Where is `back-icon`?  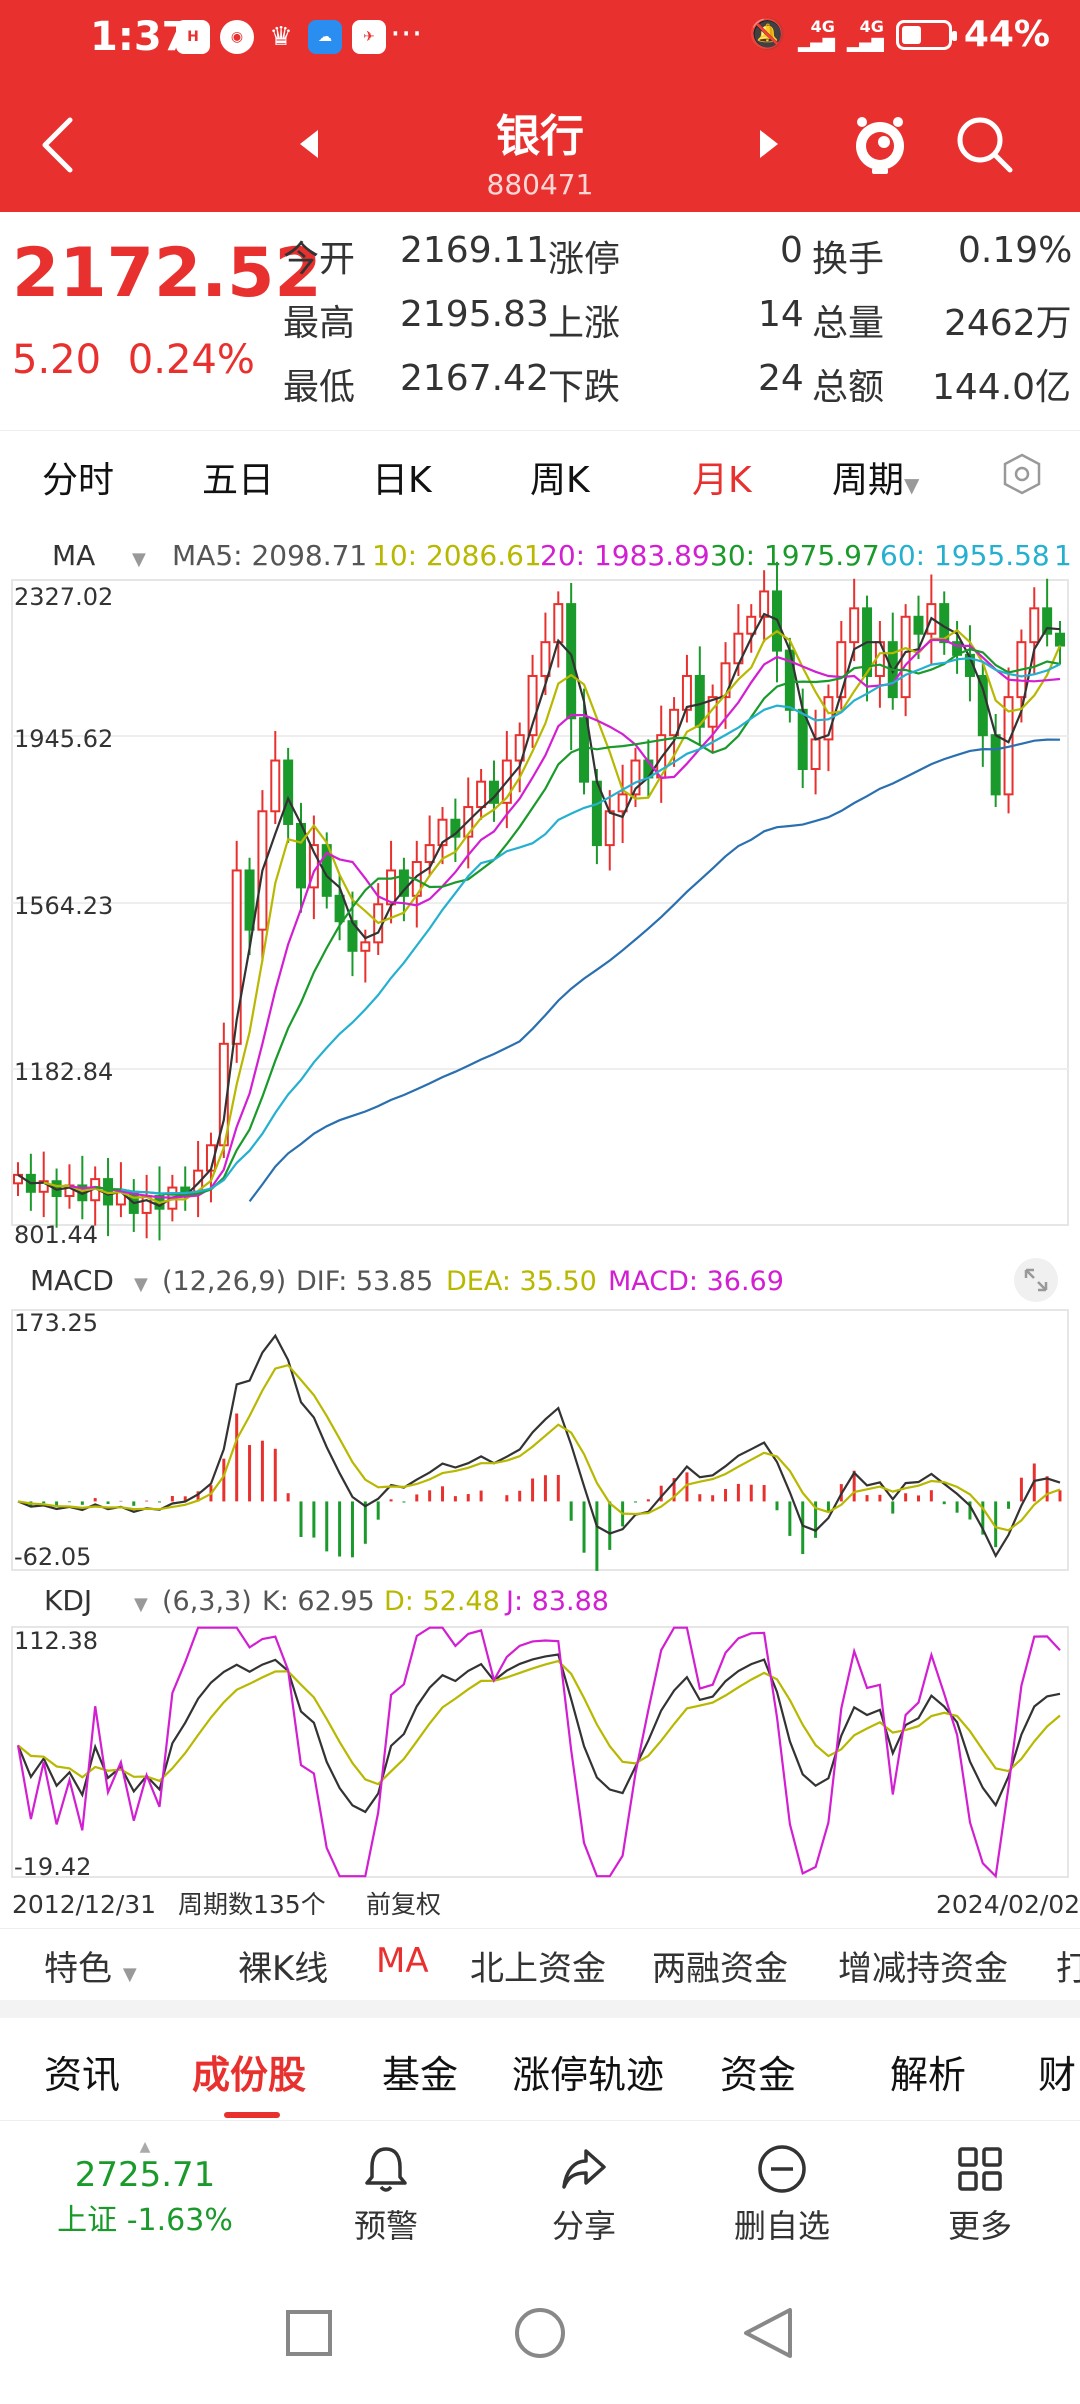 back-icon is located at coordinates (60, 145).